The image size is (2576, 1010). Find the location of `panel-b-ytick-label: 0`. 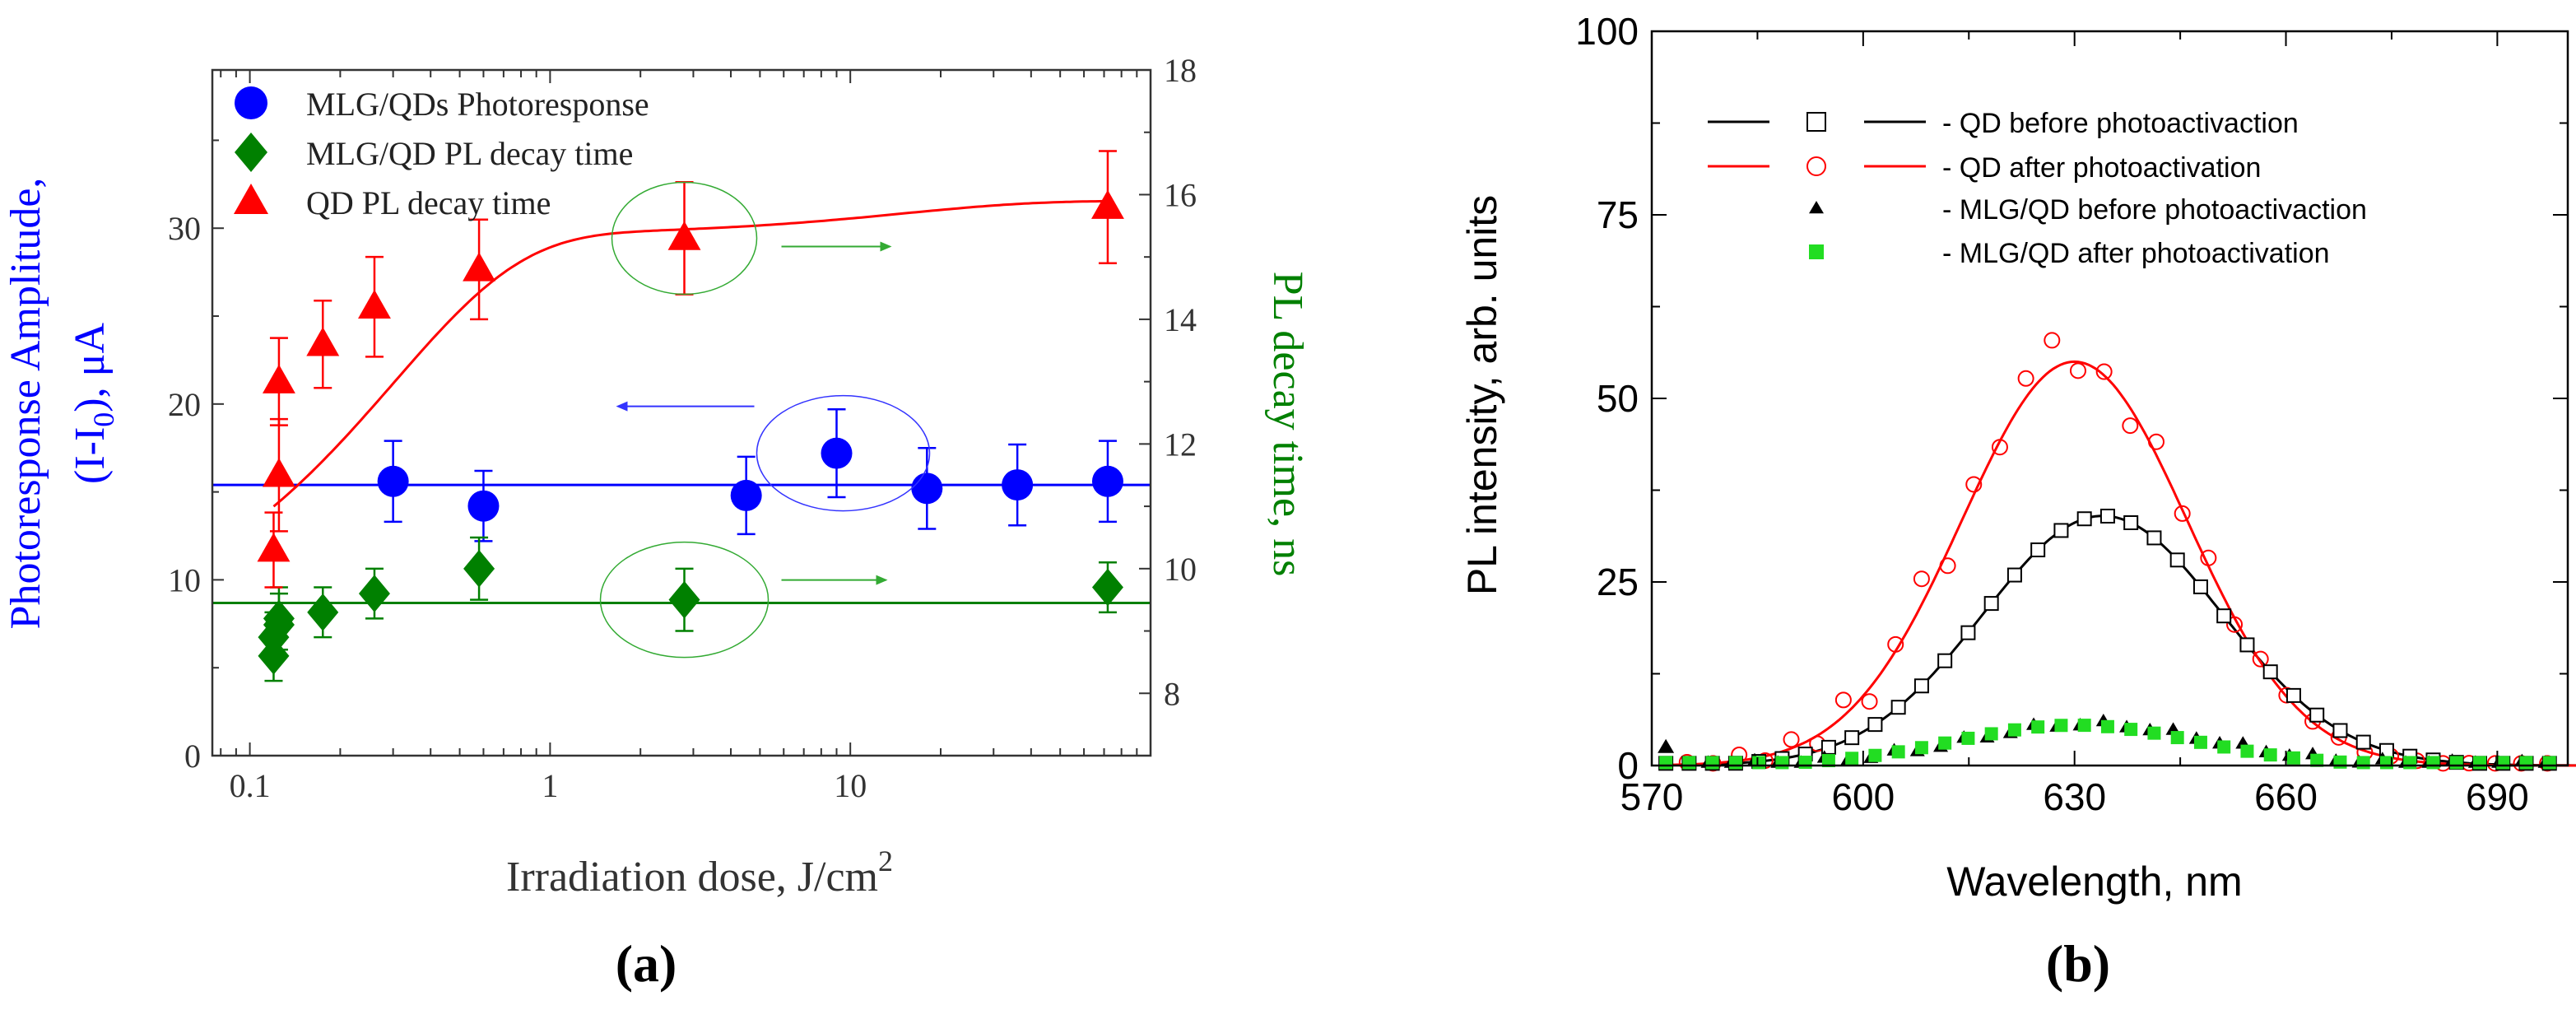

panel-b-ytick-label: 0 is located at coordinates (1628, 765).